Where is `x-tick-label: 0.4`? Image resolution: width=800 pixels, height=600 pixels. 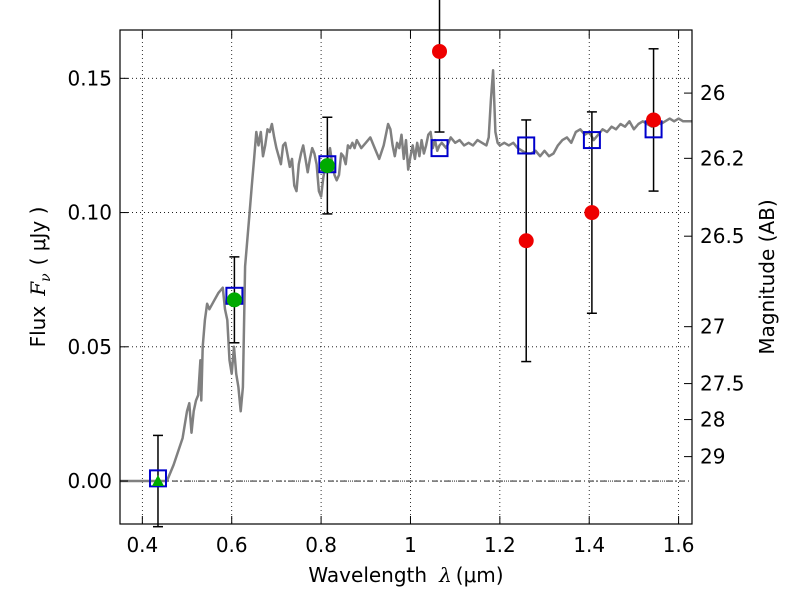 x-tick-label: 0.4 is located at coordinates (142, 545).